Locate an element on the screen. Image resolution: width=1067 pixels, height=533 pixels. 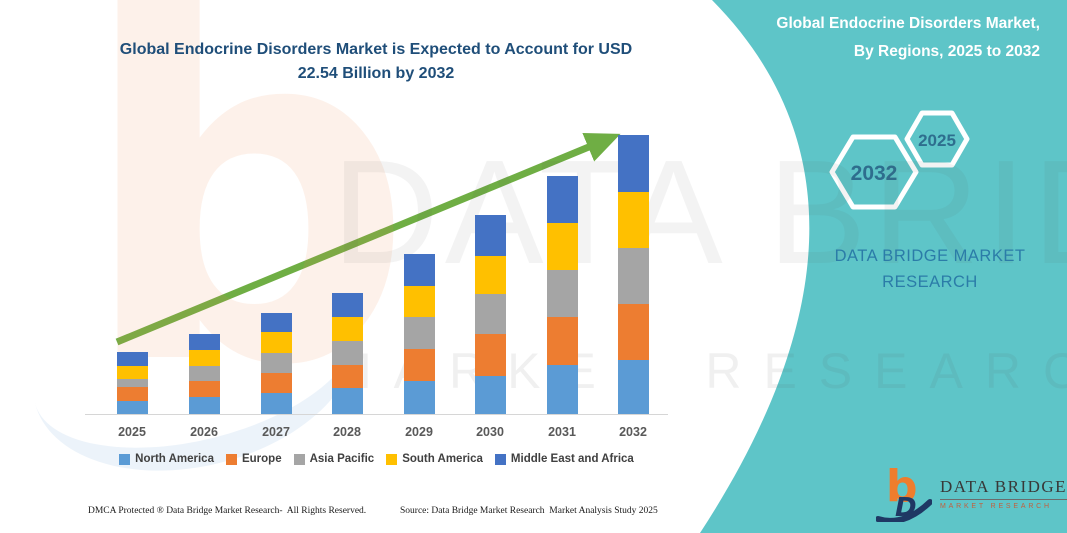
bar-segment-south-america-2028 is located at coordinates (347, 328).